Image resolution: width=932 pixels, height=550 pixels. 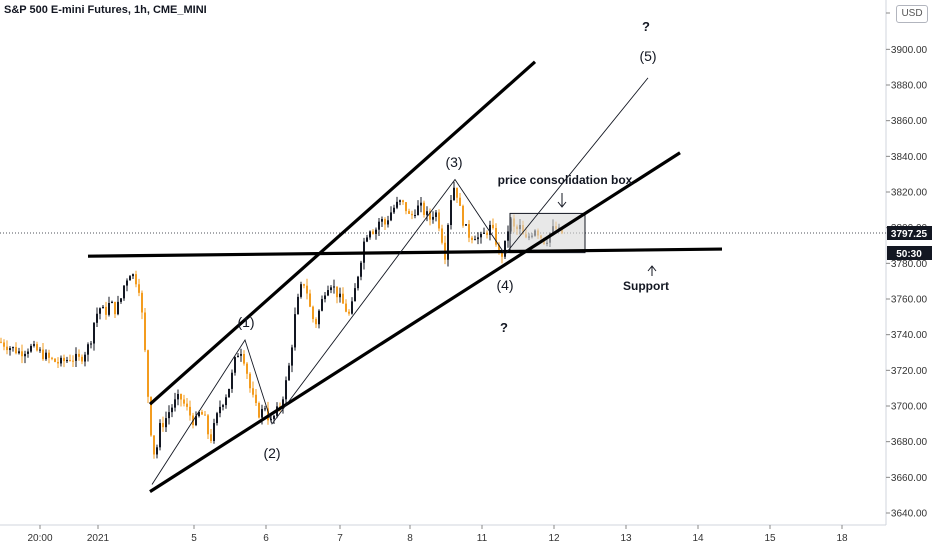 I want to click on x-tick-label: 2021, so click(x=98, y=538).